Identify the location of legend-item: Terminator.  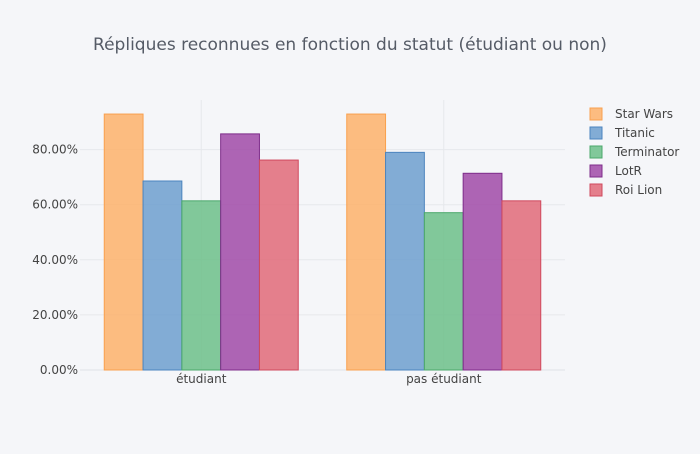
(634, 152).